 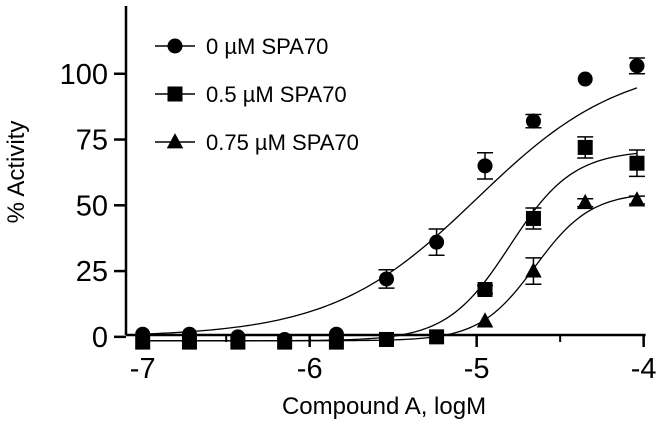 I want to click on legend-marker-square, so click(x=175, y=94).